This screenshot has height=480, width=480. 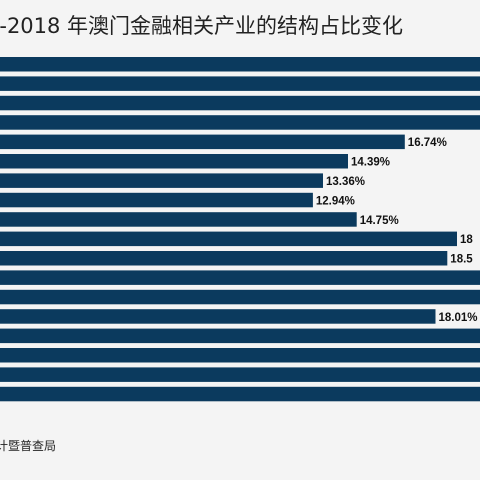 What do you see at coordinates (466, 240) in the screenshot?
I see `data-label-10: 18` at bounding box center [466, 240].